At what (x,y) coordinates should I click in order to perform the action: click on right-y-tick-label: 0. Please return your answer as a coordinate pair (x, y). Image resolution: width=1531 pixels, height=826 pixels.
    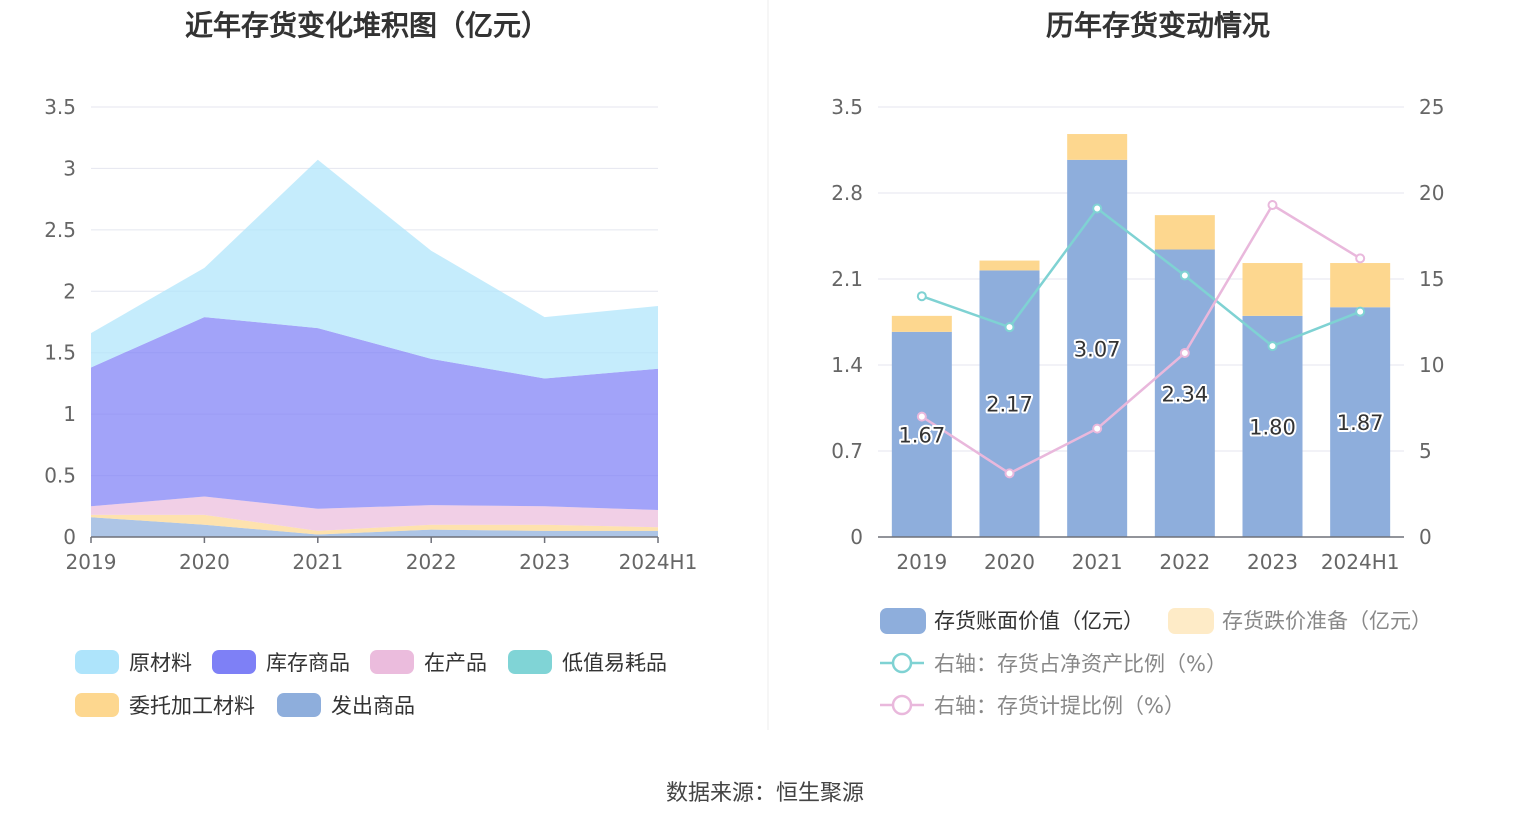
    Looking at the image, I should click on (856, 537).